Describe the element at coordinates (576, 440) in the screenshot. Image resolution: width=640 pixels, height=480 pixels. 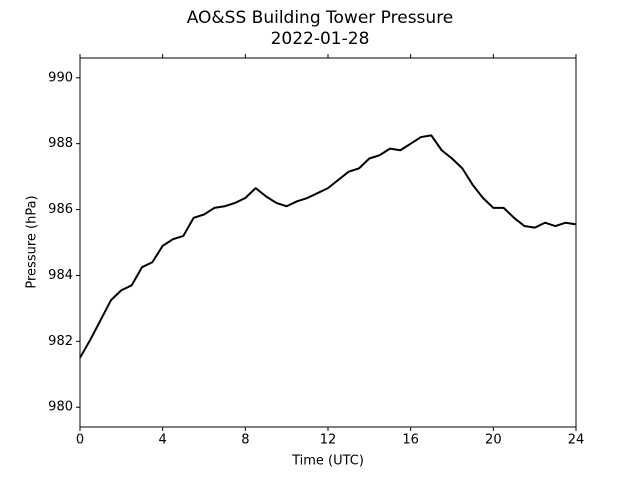
I see `x-tick-label: 24` at that location.